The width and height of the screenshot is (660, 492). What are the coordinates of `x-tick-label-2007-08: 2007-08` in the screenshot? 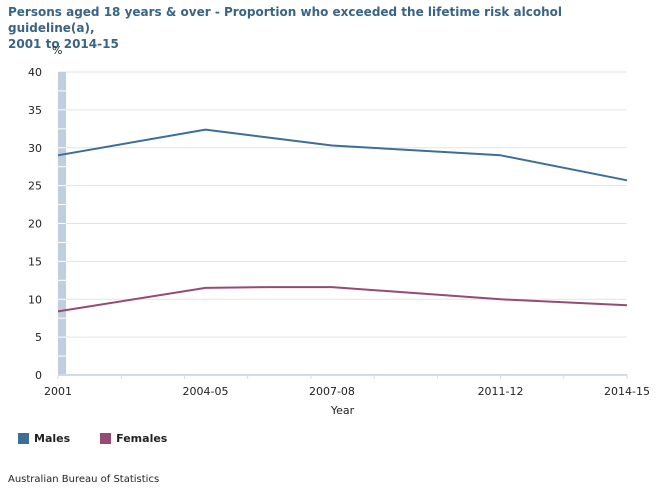 It's located at (332, 391).